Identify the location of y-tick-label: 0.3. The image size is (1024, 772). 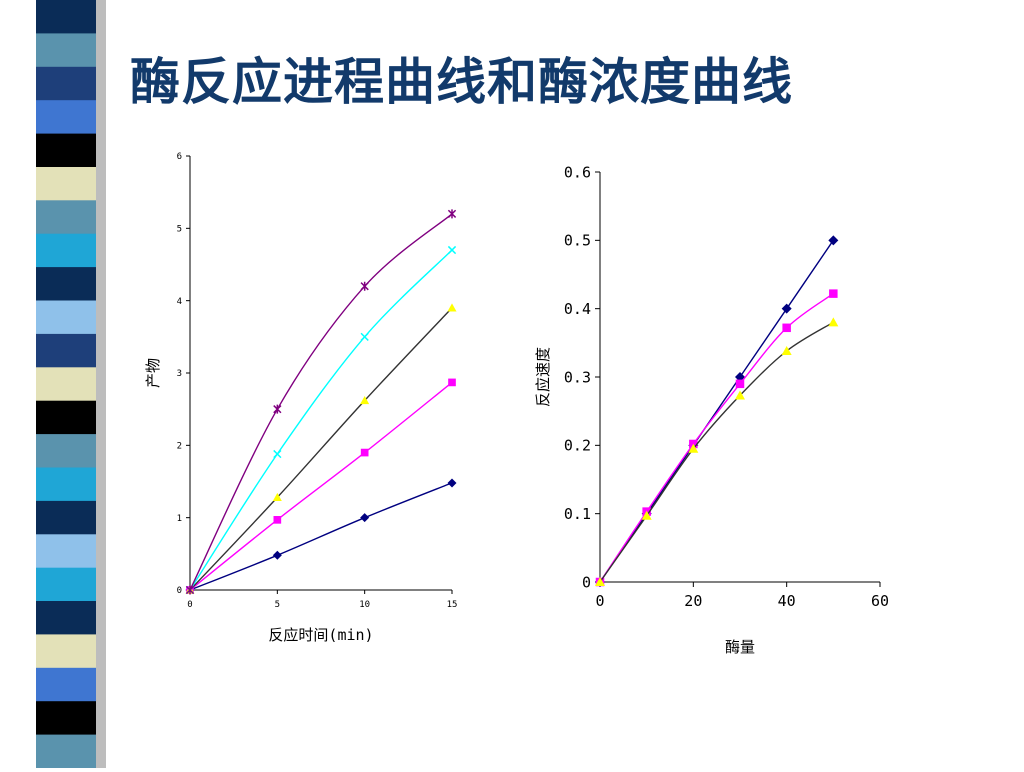
(577, 377).